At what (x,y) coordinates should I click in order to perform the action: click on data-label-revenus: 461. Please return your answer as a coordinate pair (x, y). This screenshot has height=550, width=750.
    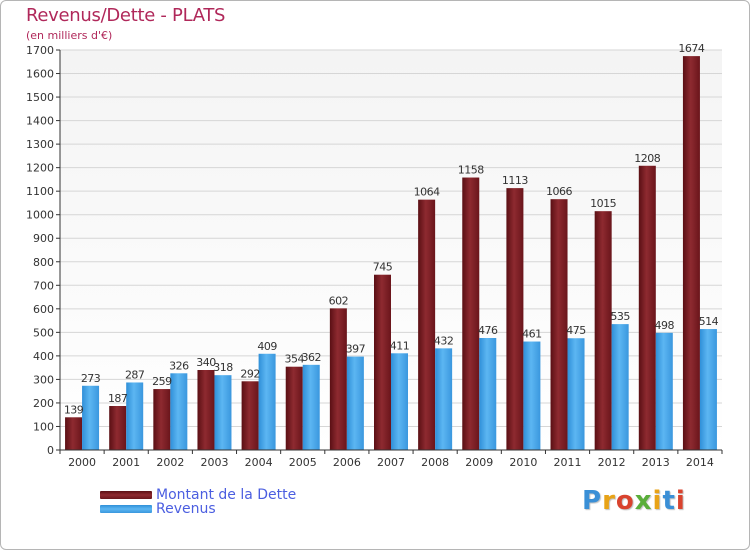
    Looking at the image, I should click on (532, 334).